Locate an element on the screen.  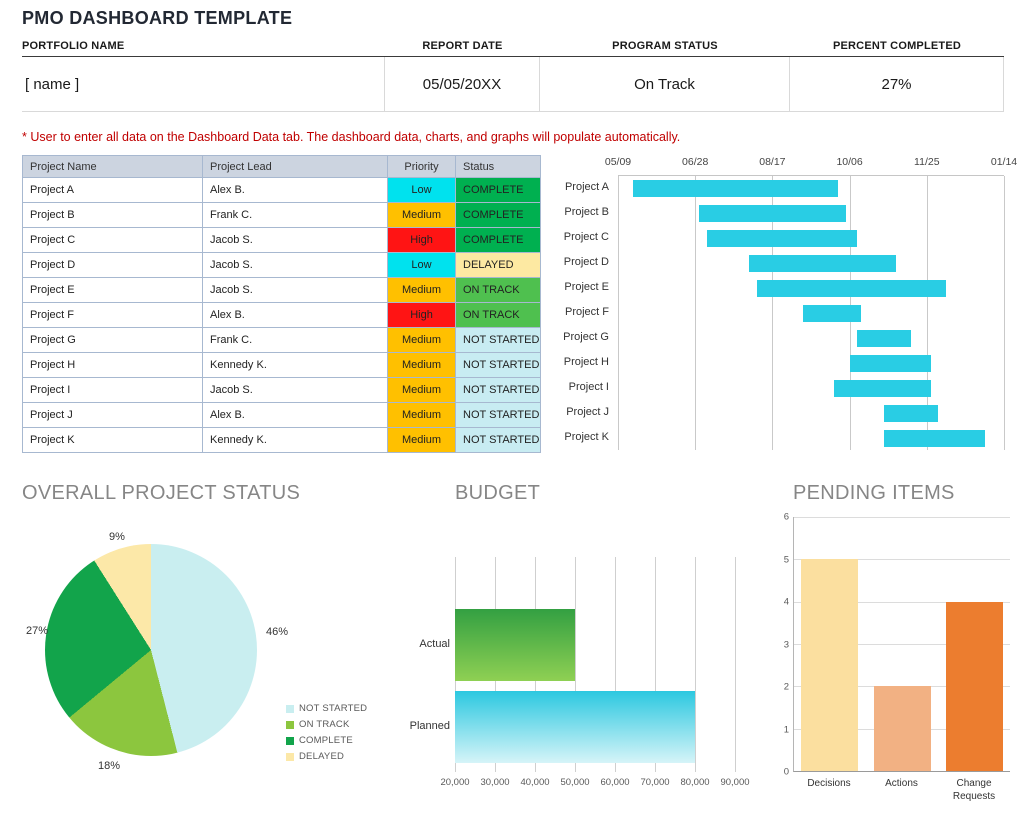
pending-plot is located at coordinates (901, 644).